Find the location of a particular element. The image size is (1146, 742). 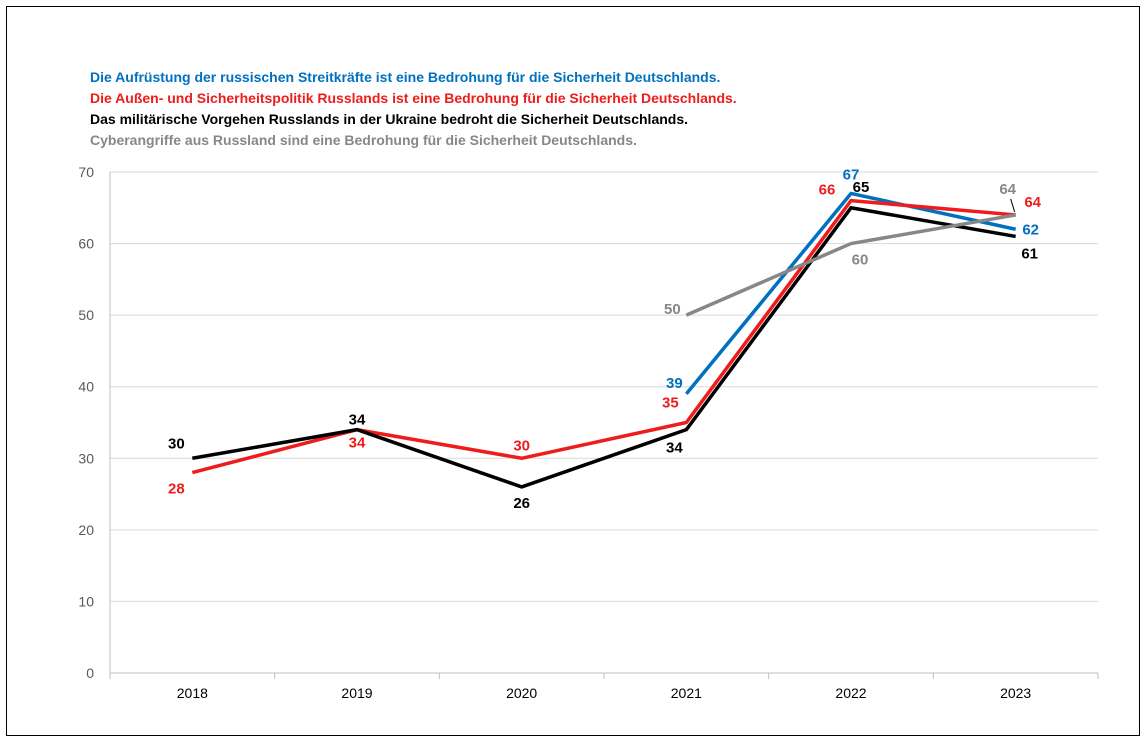

y-tick-label: 70 is located at coordinates (86, 172).